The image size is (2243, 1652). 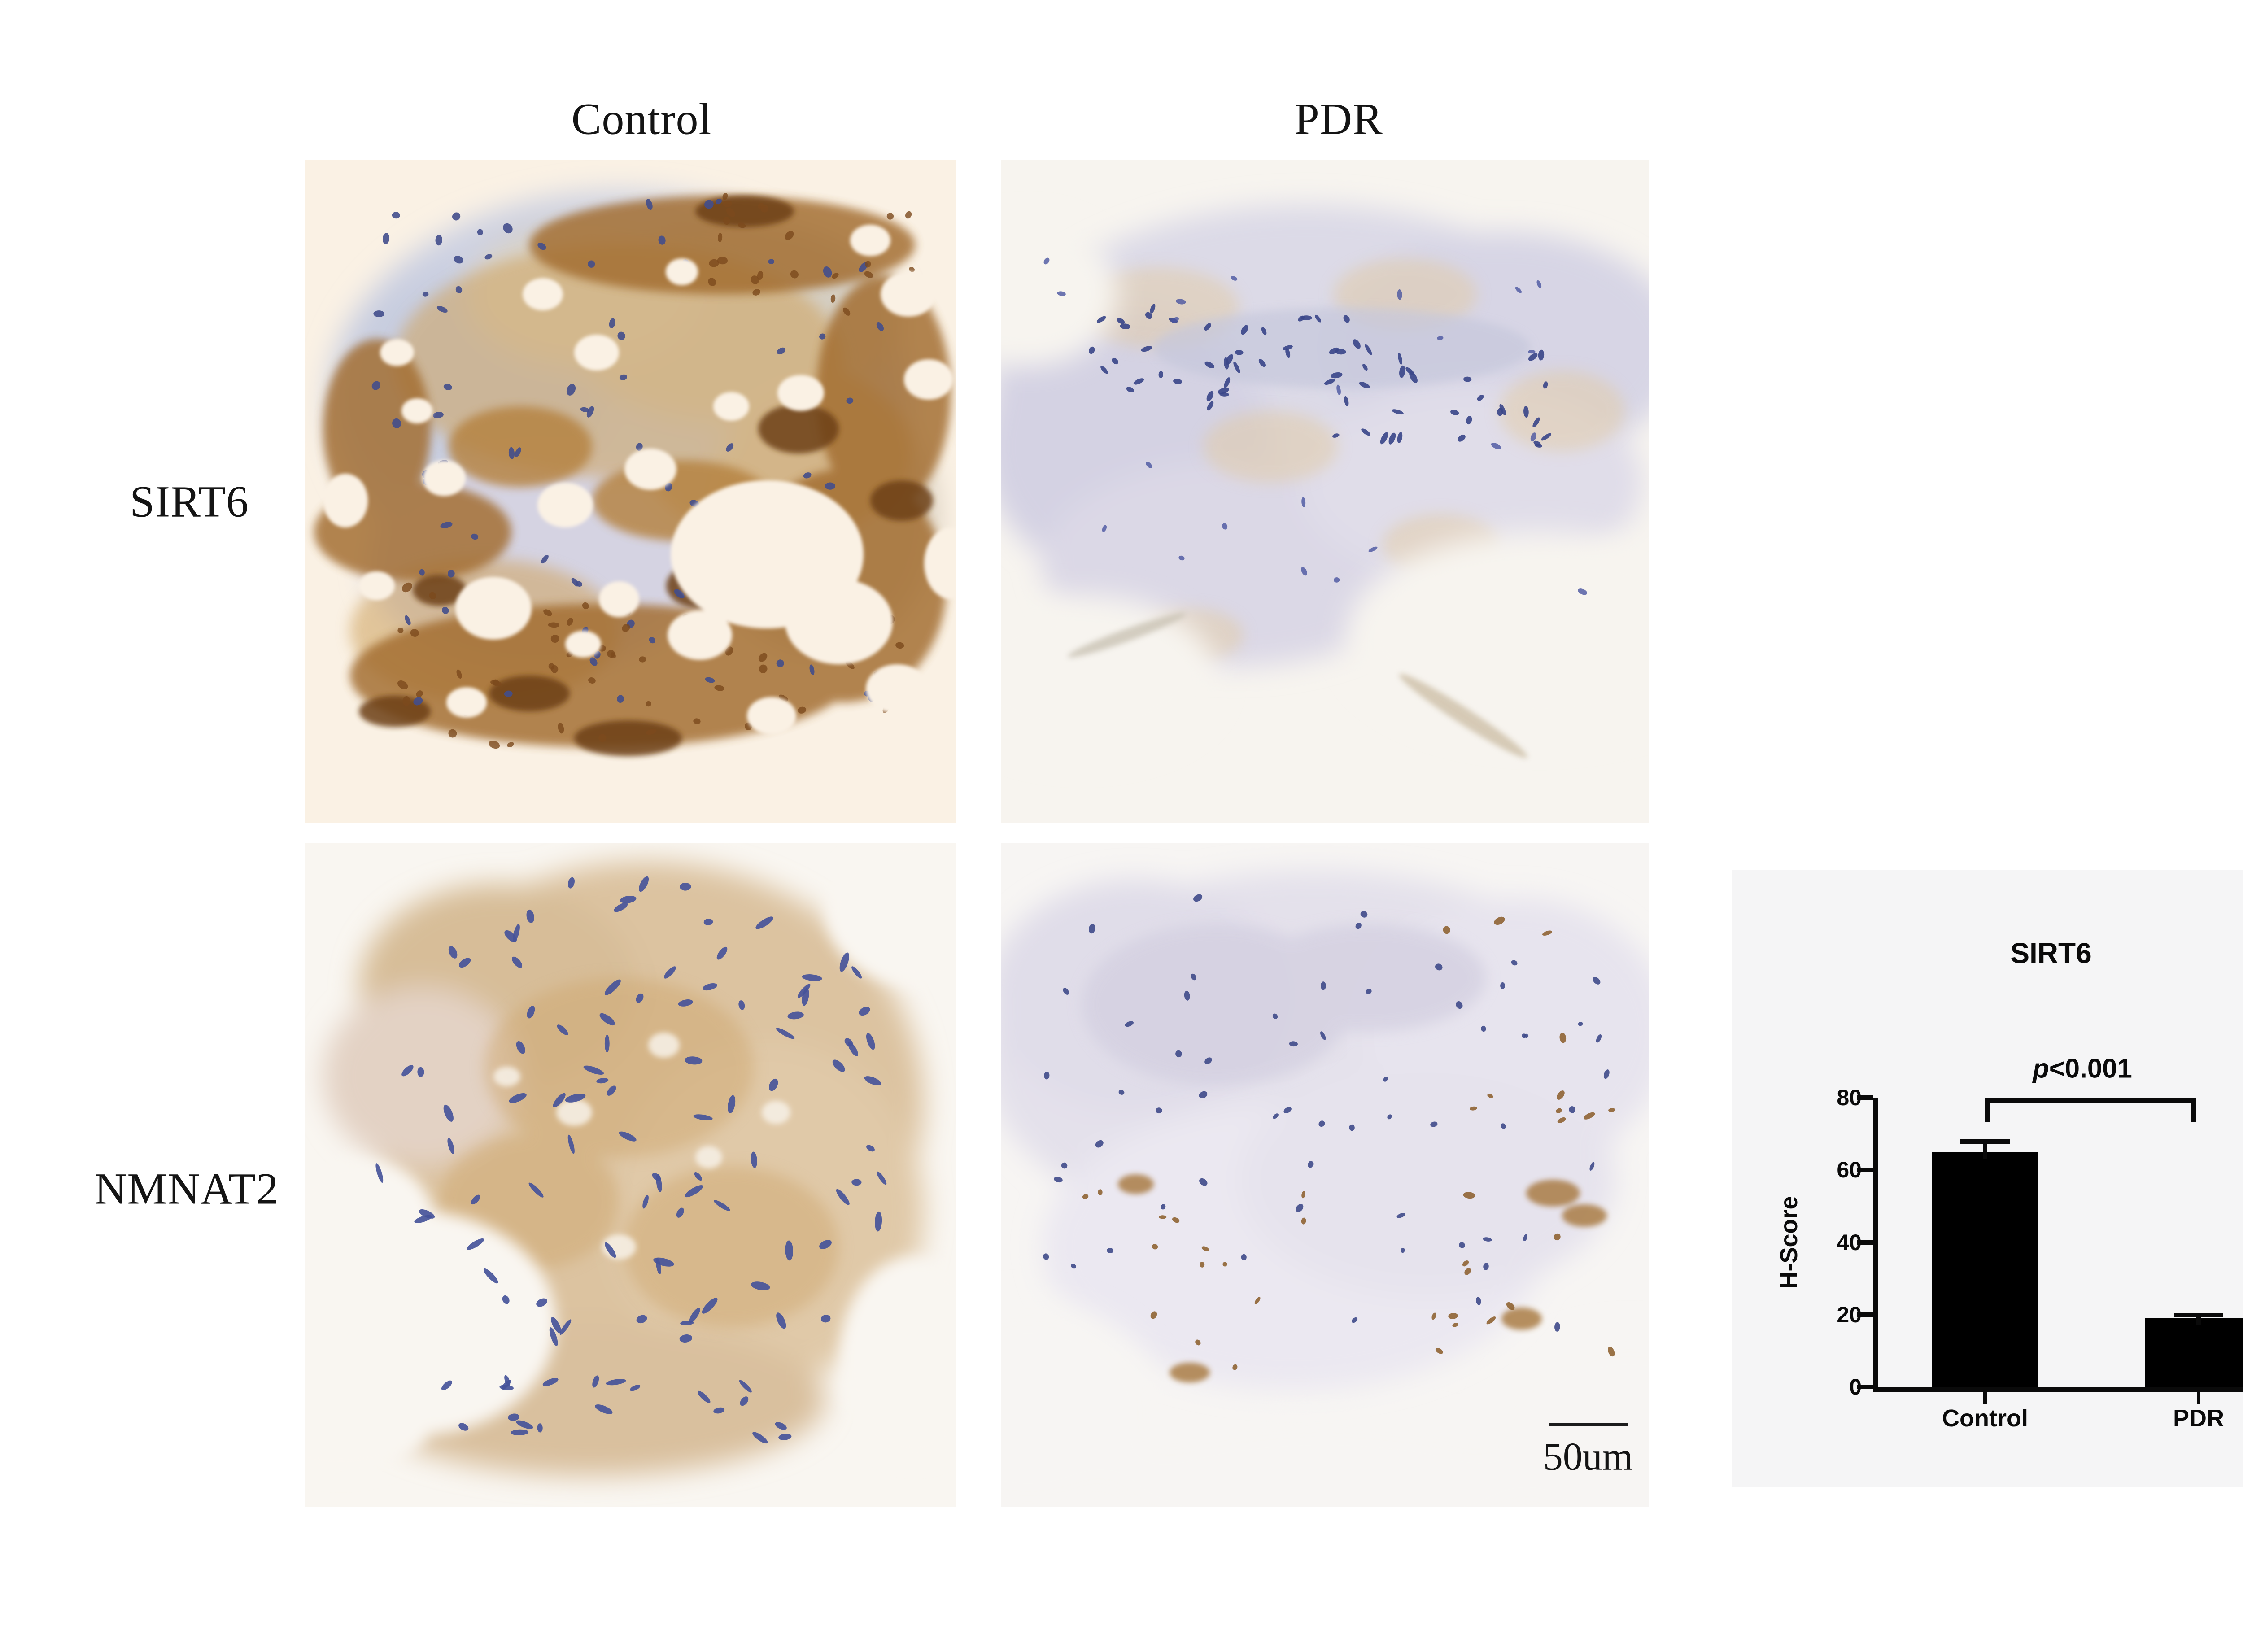 I want to click on bar-sirt6-pdr, so click(x=2194, y=1352).